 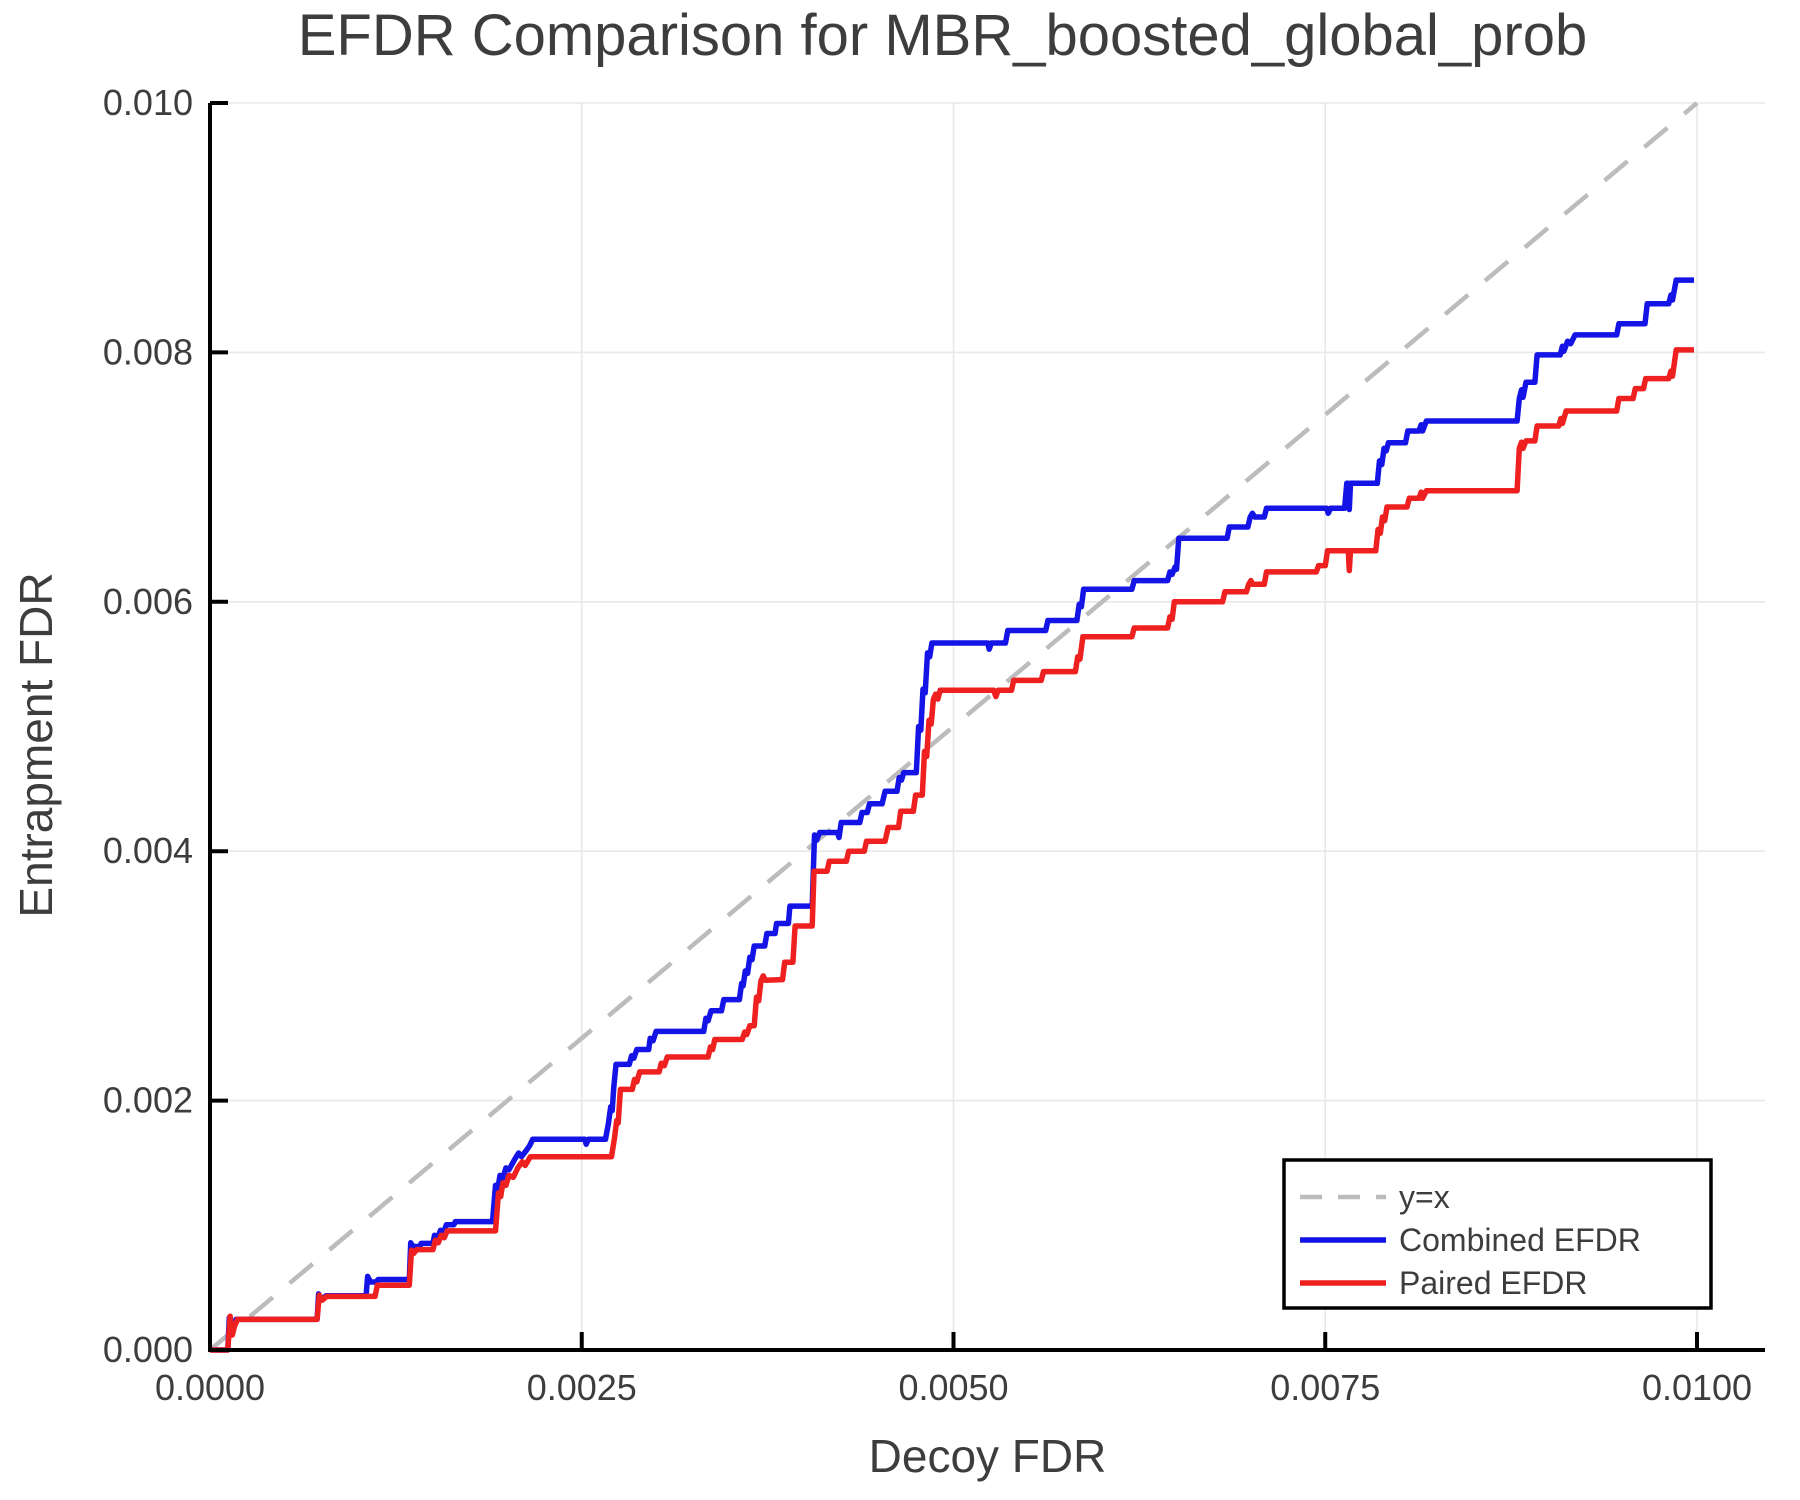 What do you see at coordinates (148, 1349) in the screenshot?
I see `y-tick-label: 0.000` at bounding box center [148, 1349].